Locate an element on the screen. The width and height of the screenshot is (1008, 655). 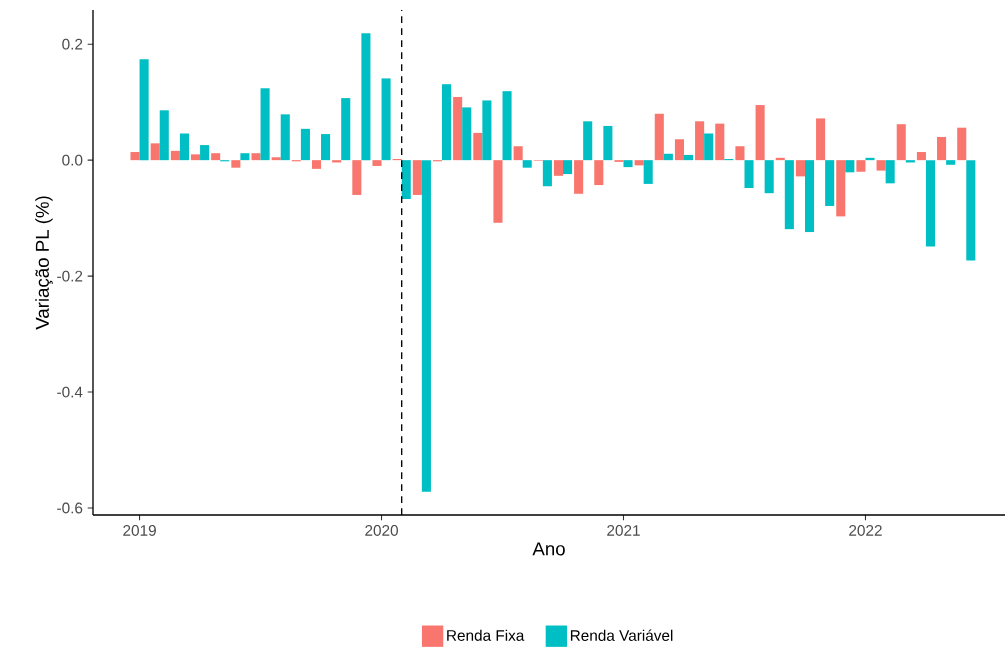
legend-label: Renda Variável is located at coordinates (621, 635).